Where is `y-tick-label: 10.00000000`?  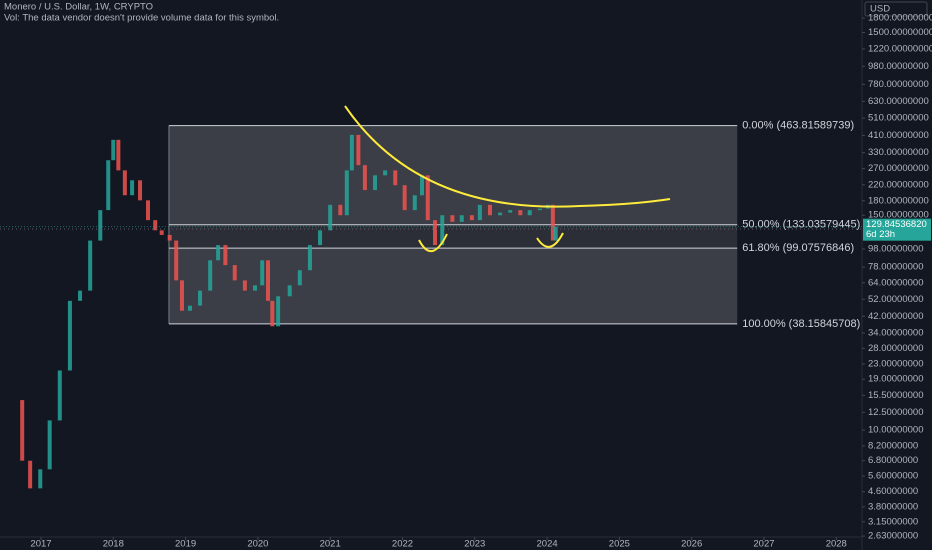 y-tick-label: 10.00000000 is located at coordinates (895, 430).